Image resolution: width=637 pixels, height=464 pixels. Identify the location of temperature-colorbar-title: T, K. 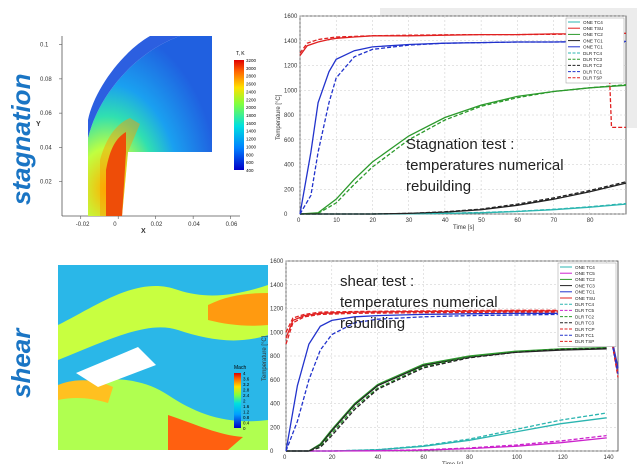
(240, 54).